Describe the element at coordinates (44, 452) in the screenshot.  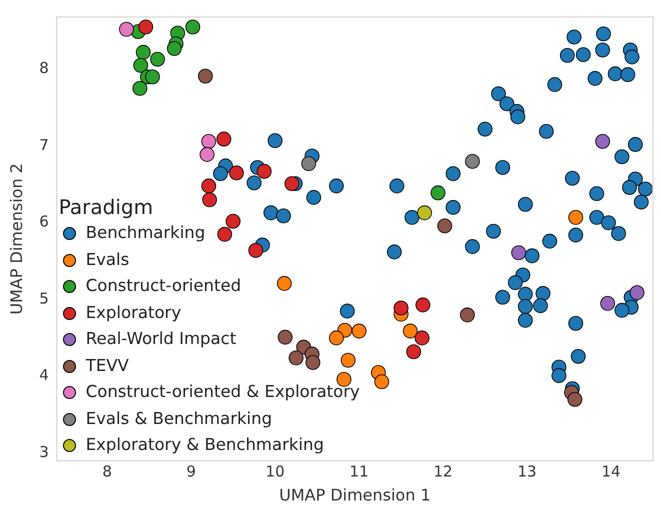
I see `y-tick-label: 3` at that location.